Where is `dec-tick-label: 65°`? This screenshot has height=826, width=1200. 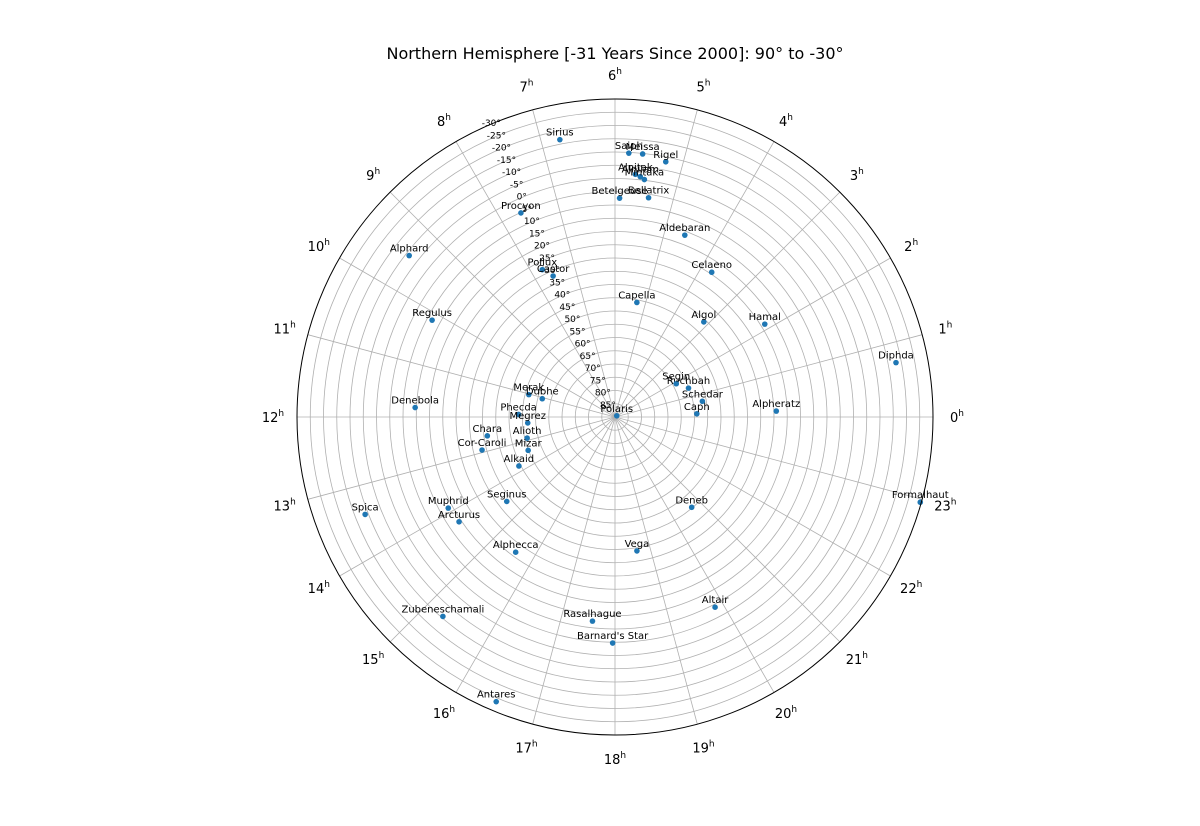
dec-tick-label: 65° is located at coordinates (588, 357).